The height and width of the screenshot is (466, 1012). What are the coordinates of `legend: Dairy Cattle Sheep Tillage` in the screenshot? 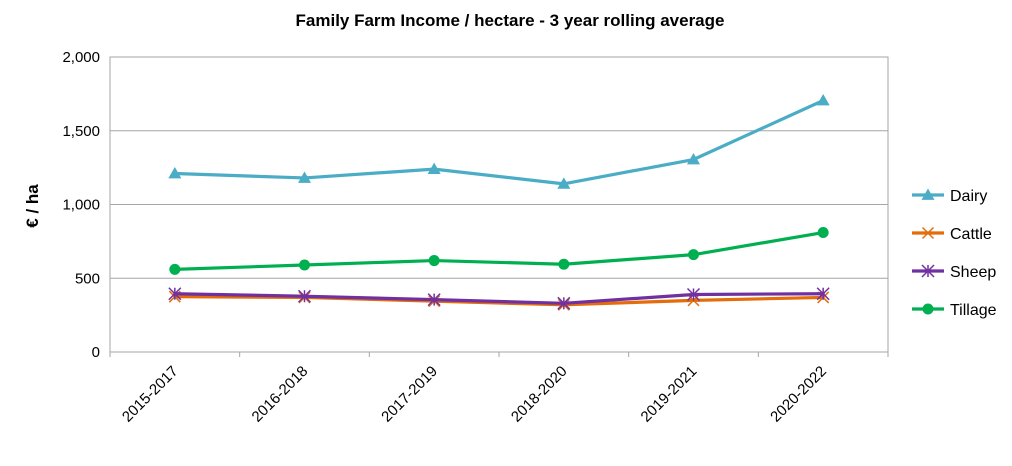 It's located at (954, 253).